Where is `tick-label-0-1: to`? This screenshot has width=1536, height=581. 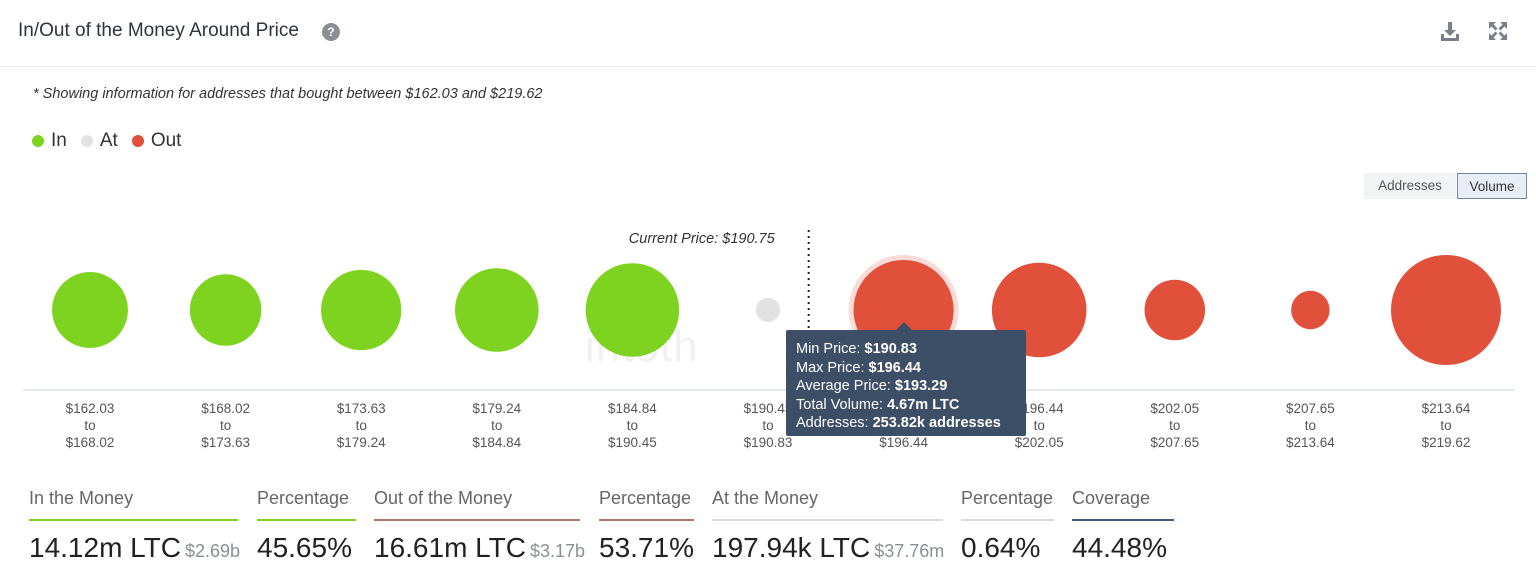 tick-label-0-1: to is located at coordinates (89, 425).